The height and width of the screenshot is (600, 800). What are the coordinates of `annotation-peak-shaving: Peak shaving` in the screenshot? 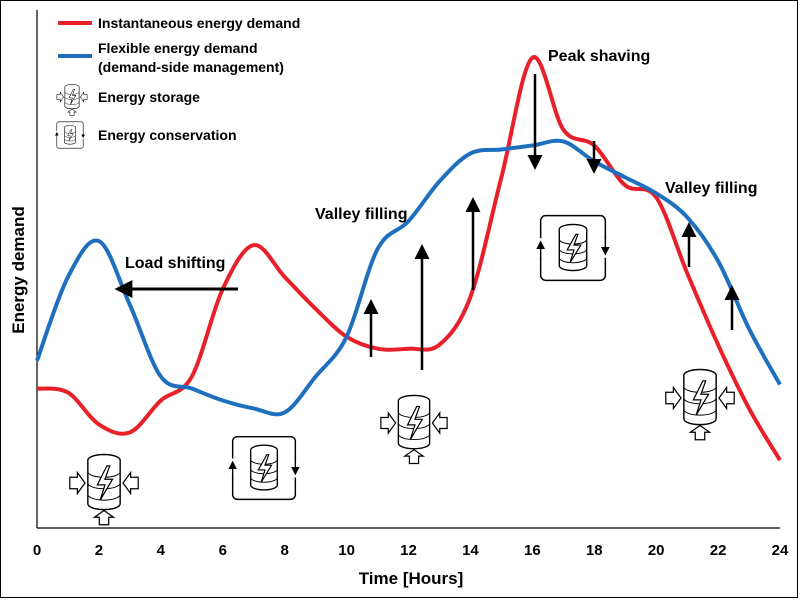 It's located at (599, 56).